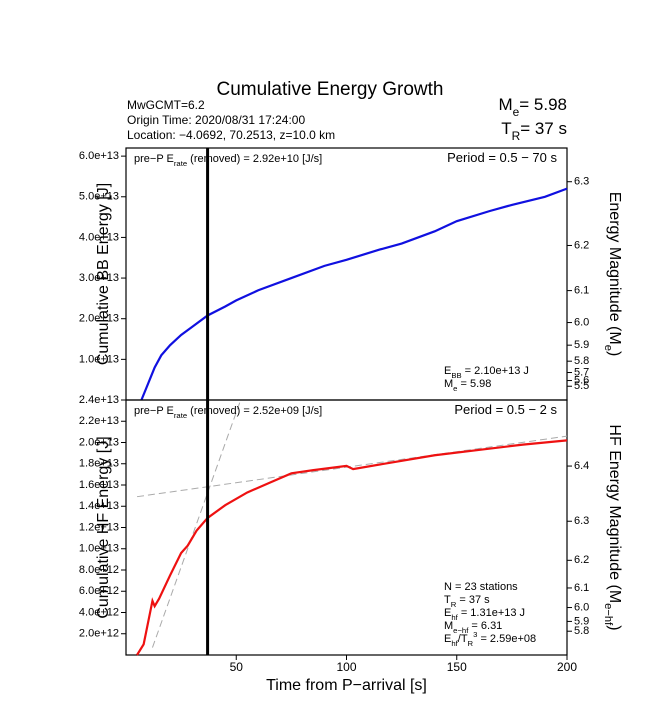 Image resolution: width=661 pixels, height=716 pixels. I want to click on stat-line-part: = 2.59e+08, so click(506, 639).